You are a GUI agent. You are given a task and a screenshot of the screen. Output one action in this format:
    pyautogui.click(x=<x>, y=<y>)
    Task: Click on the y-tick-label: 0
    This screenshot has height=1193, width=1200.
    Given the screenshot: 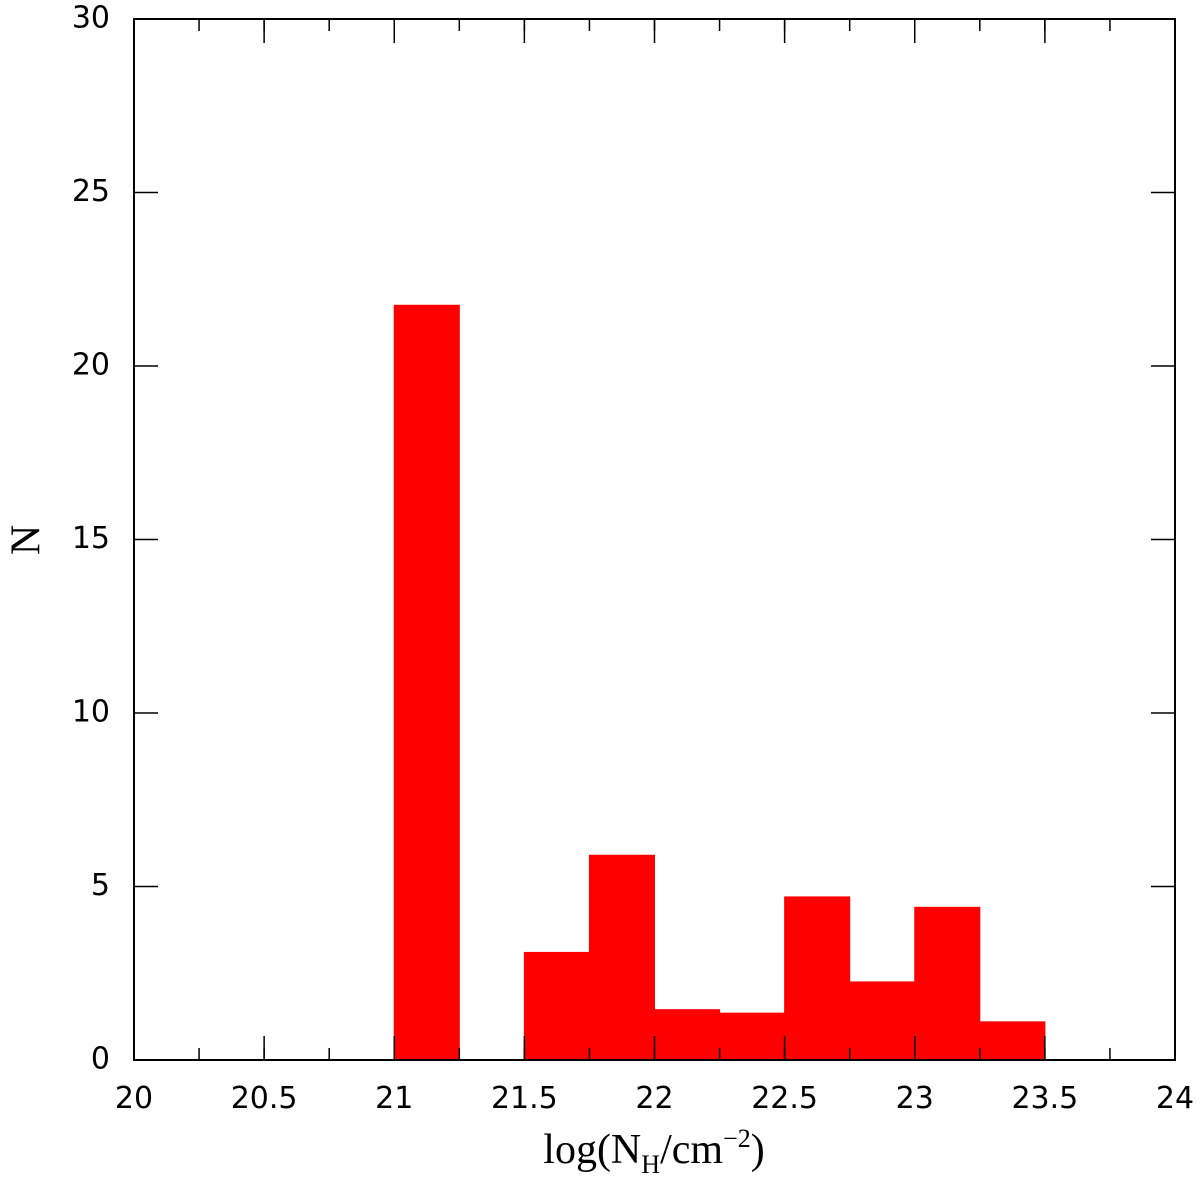 What is the action you would take?
    pyautogui.click(x=100, y=1059)
    